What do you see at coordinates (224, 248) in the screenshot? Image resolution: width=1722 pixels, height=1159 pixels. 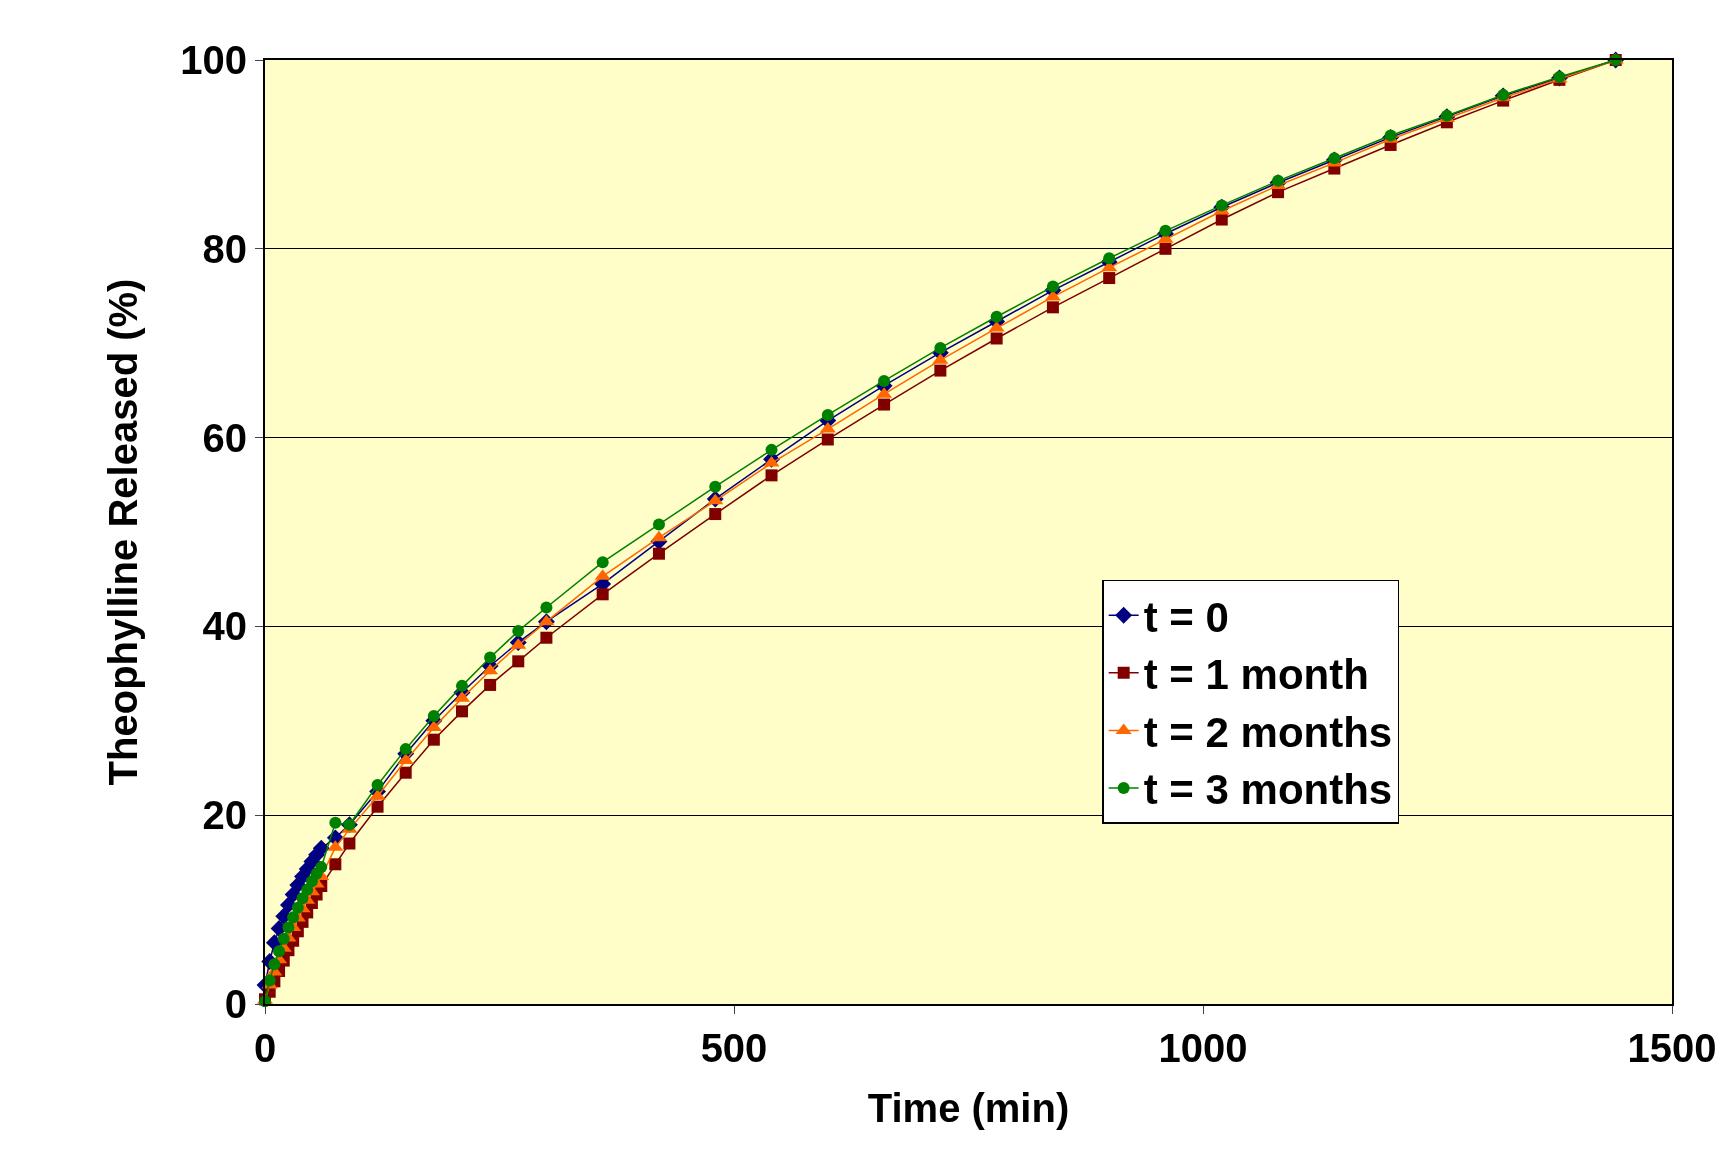 I see `y-tick-label: 80` at bounding box center [224, 248].